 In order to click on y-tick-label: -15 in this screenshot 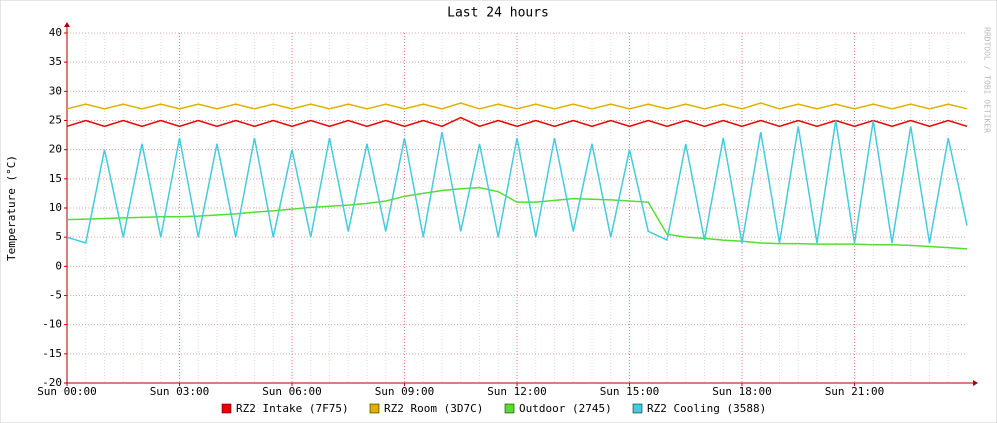, I will do `click(52, 353)`.